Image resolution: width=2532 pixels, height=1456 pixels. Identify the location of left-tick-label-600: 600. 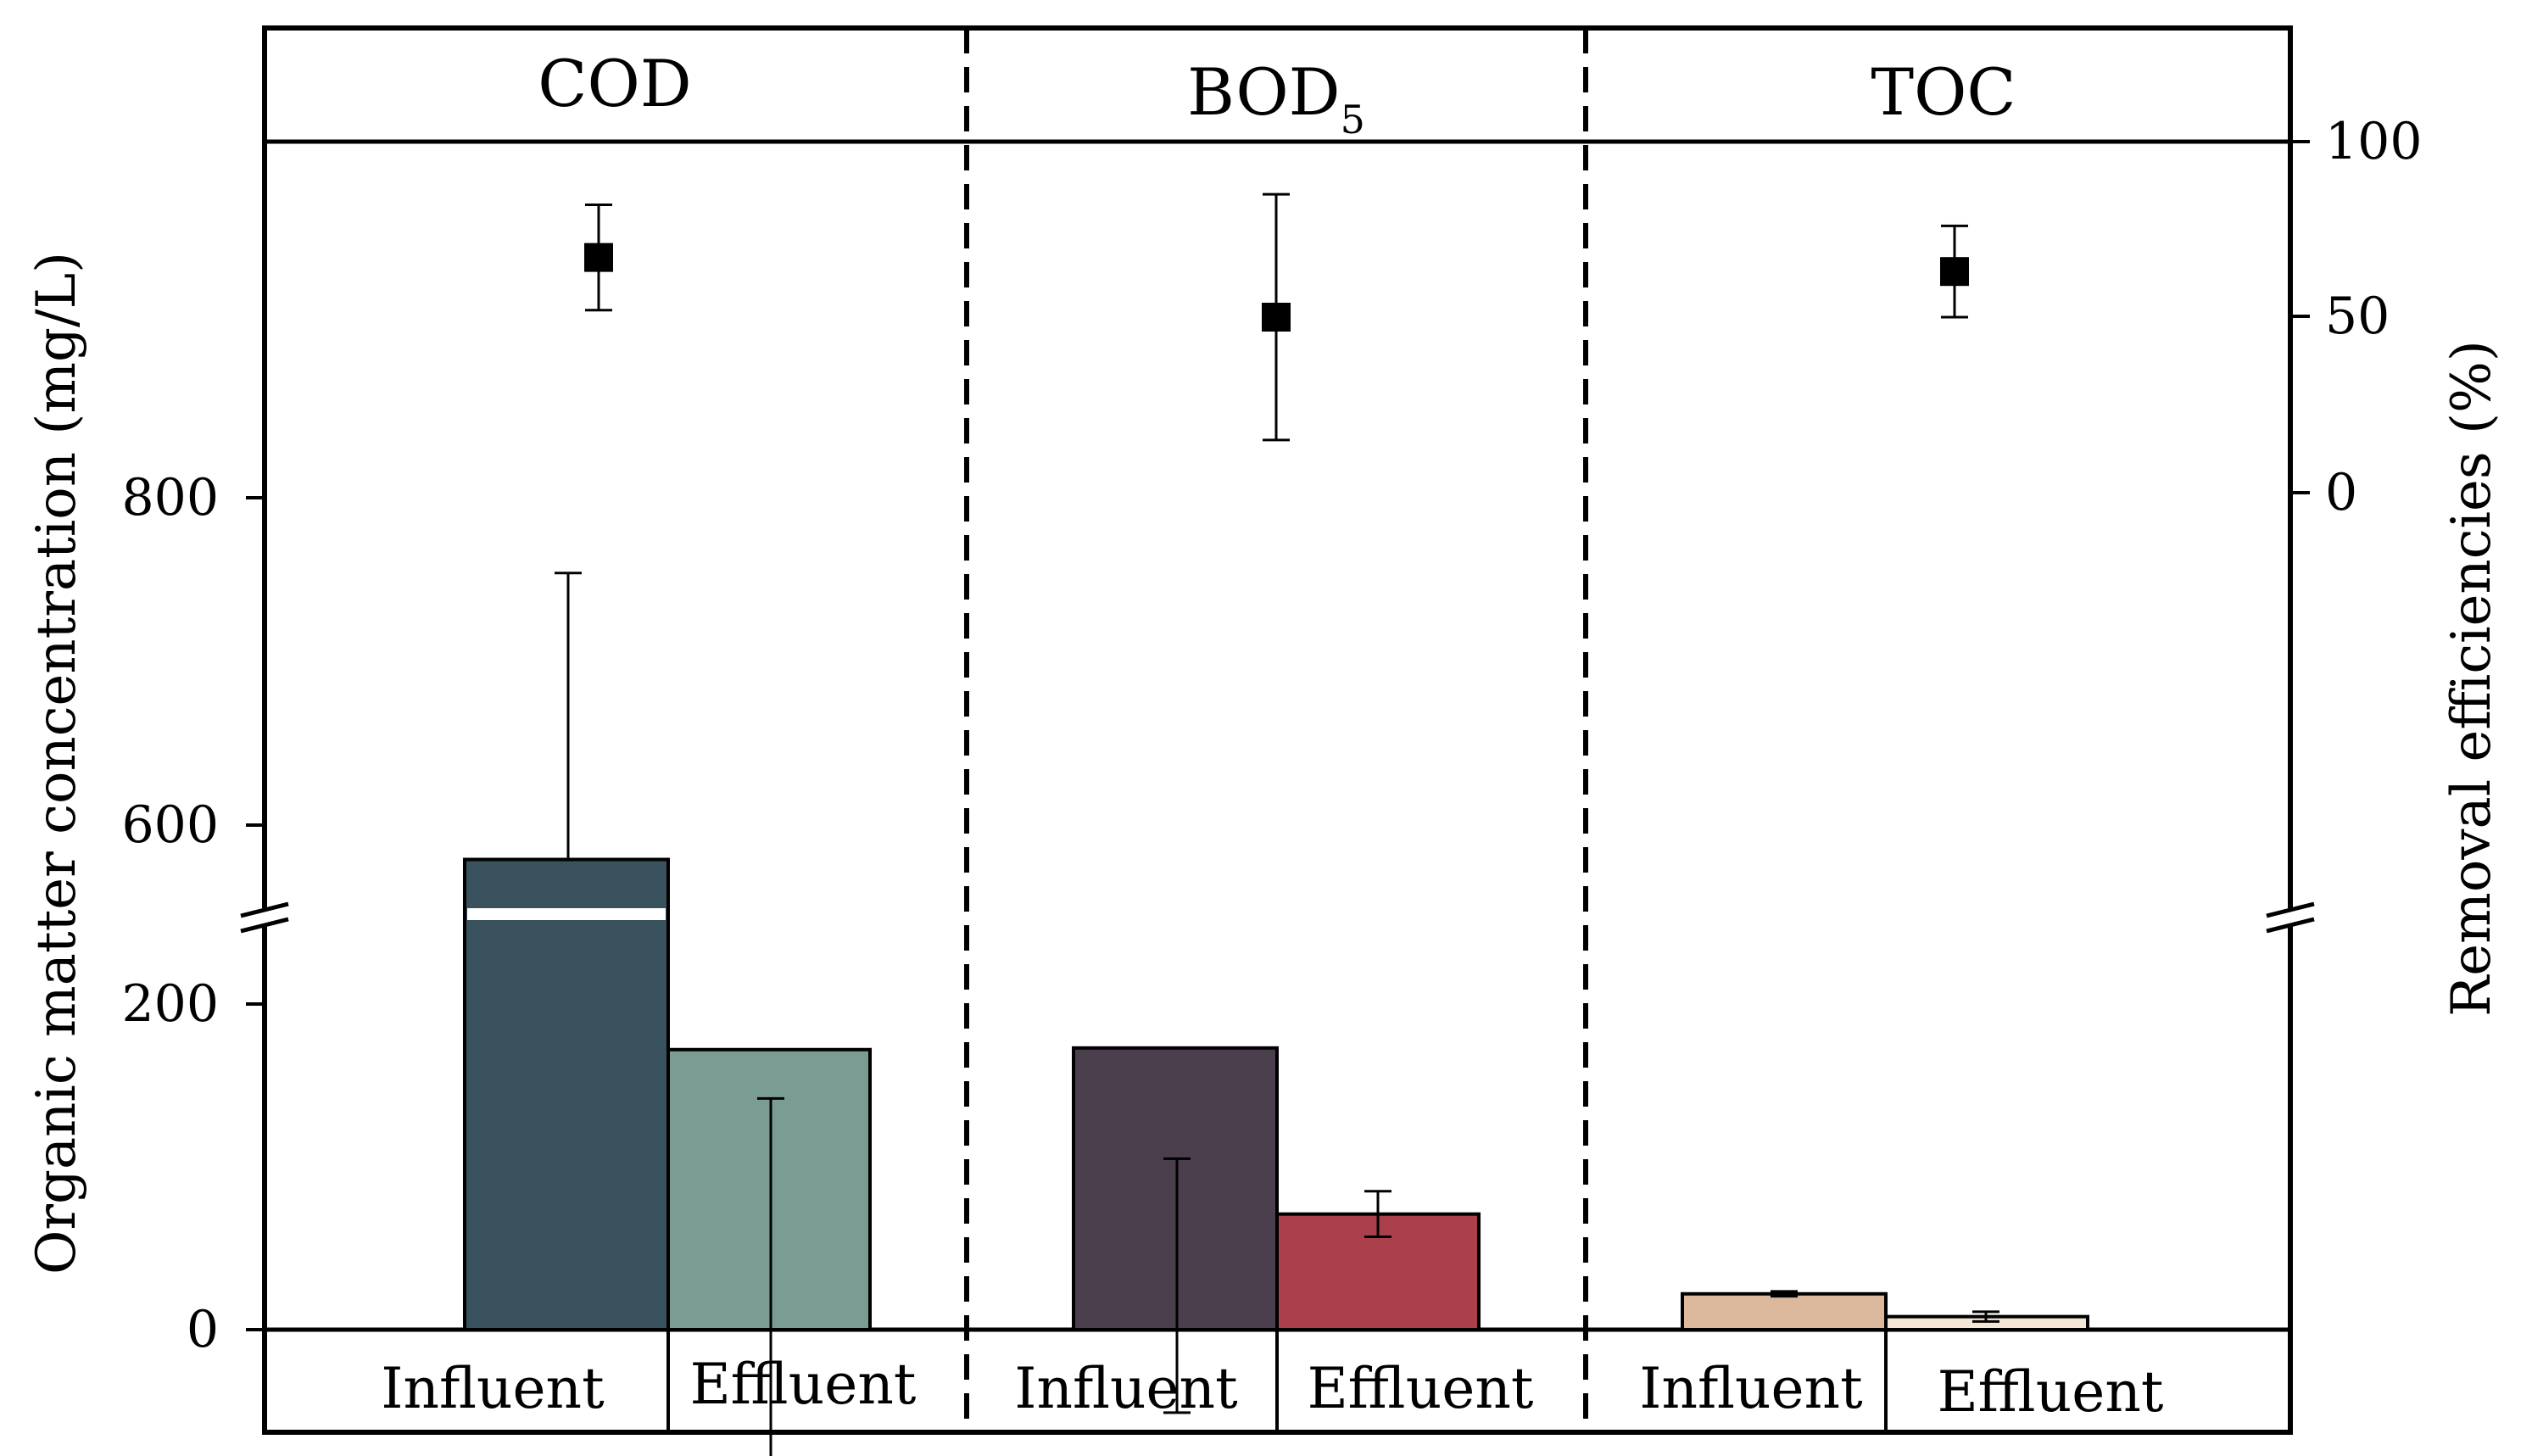
(170, 825).